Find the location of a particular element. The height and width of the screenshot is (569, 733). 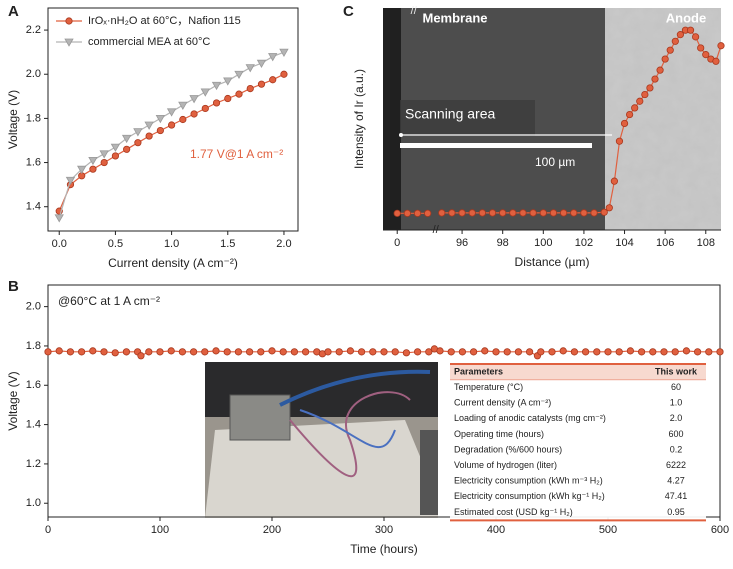

table-cell: Degradation (%/600 hours) is located at coordinates (508, 449).